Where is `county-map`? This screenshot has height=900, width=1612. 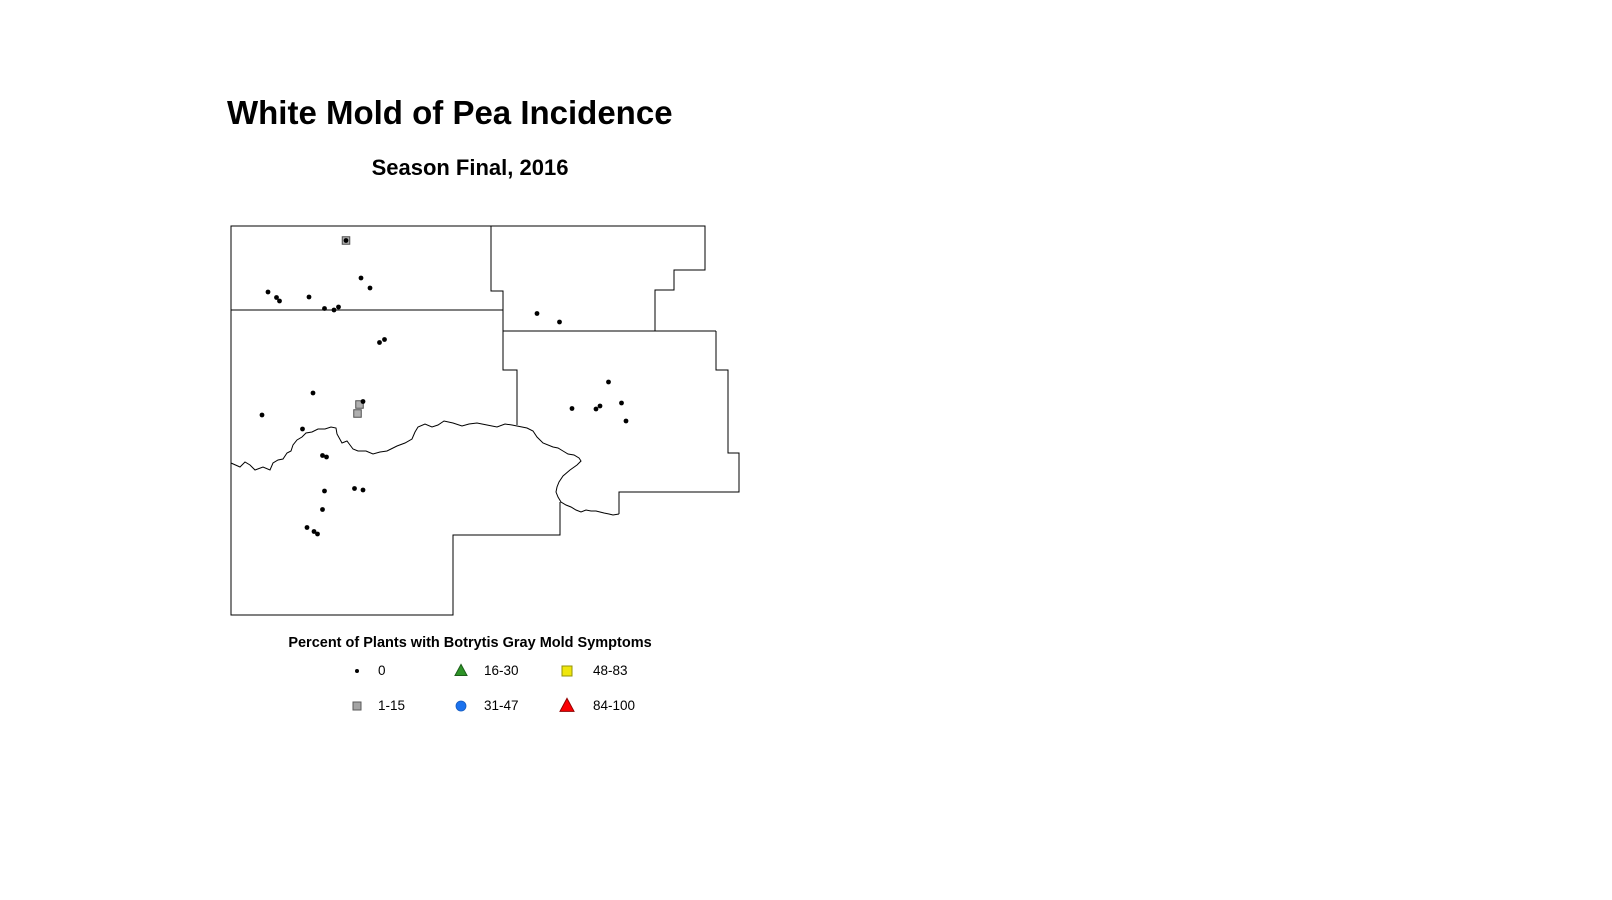
county-map is located at coordinates (485, 420).